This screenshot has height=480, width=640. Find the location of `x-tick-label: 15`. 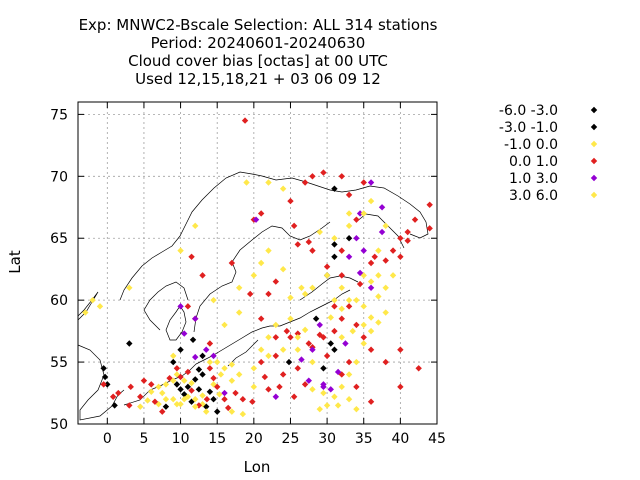

x-tick-label: 15 is located at coordinates (217, 439).